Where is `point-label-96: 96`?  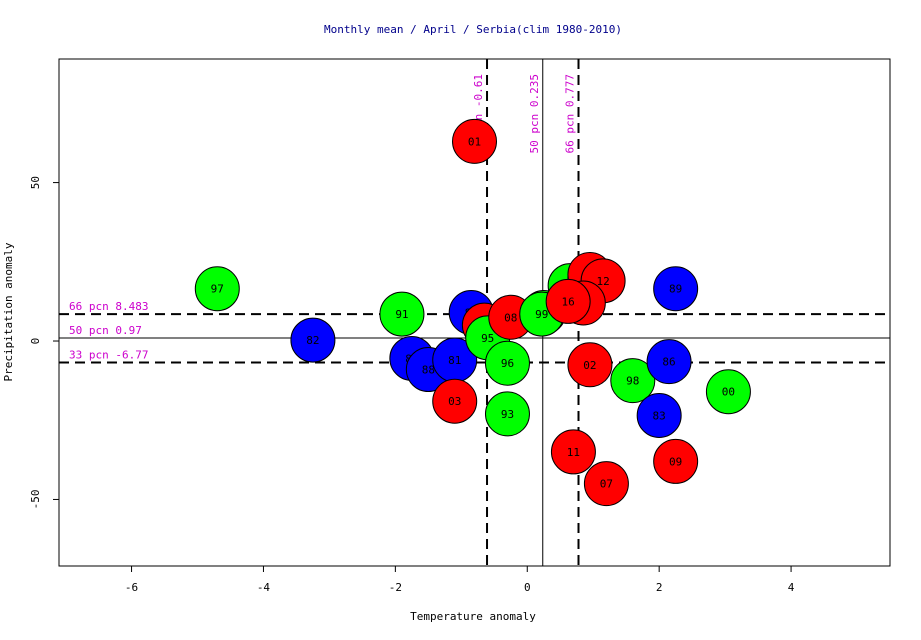
point-label-96: 96 is located at coordinates (507, 363).